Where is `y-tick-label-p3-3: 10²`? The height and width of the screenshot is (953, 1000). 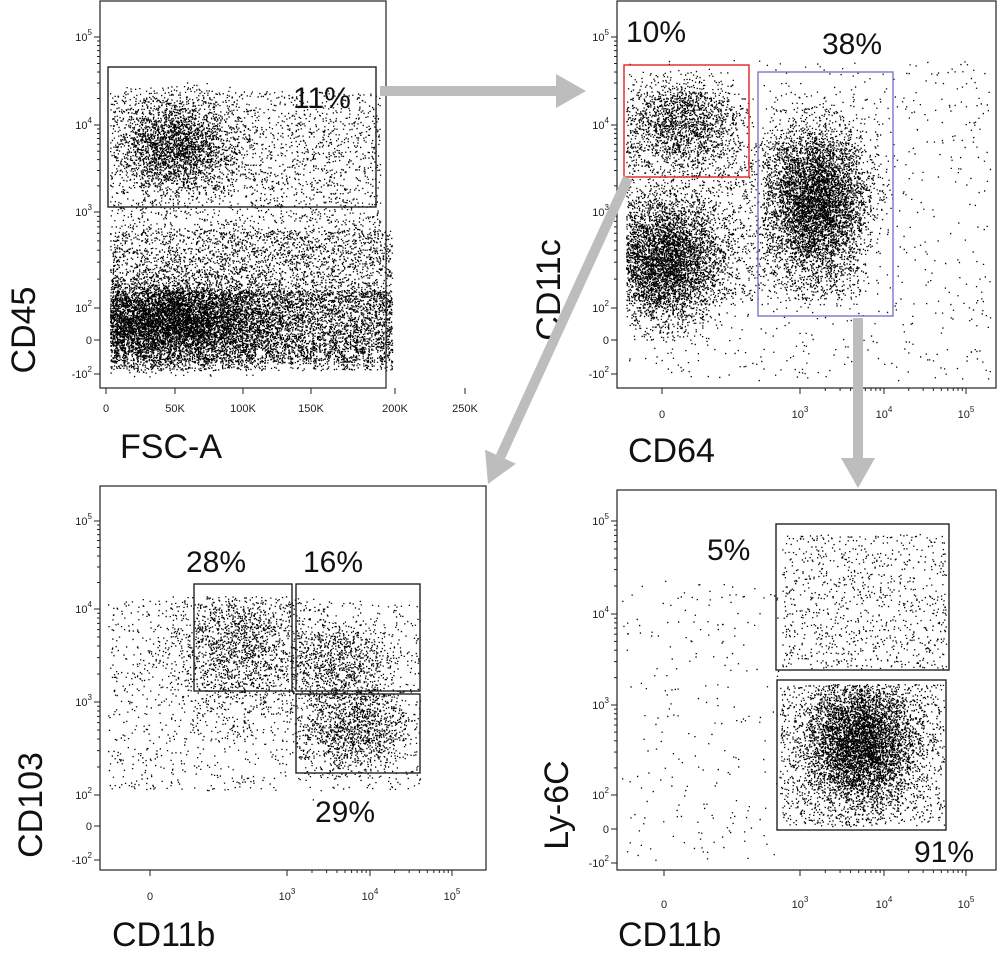
y-tick-label-p3-3: 10² is located at coordinates (83, 794).